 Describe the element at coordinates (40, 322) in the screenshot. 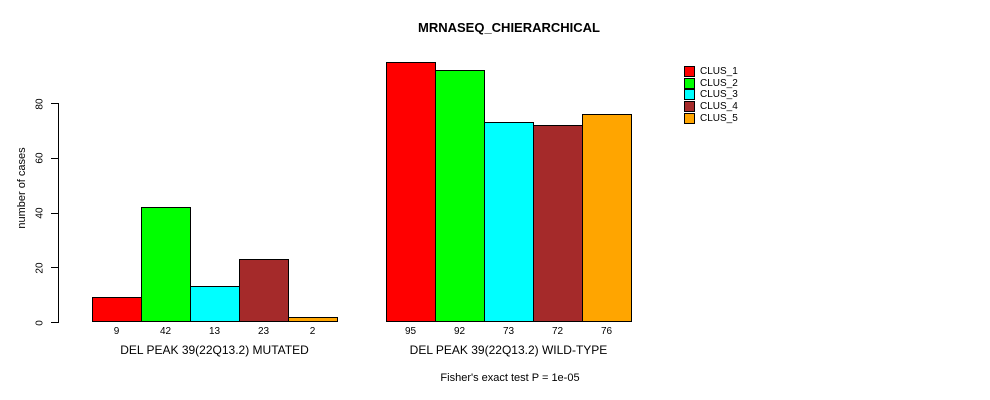

I see `y-axis-tick-label: 0` at that location.